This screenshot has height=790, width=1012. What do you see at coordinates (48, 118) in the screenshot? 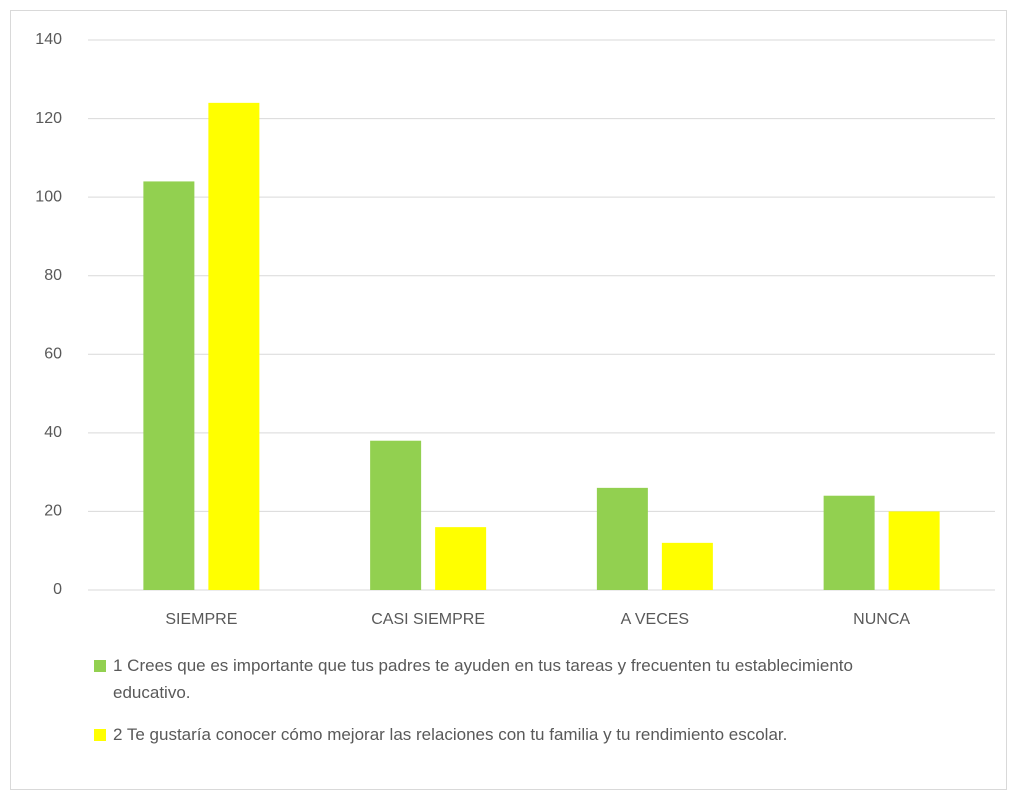
I see `y-tick-label: 120` at bounding box center [48, 118].